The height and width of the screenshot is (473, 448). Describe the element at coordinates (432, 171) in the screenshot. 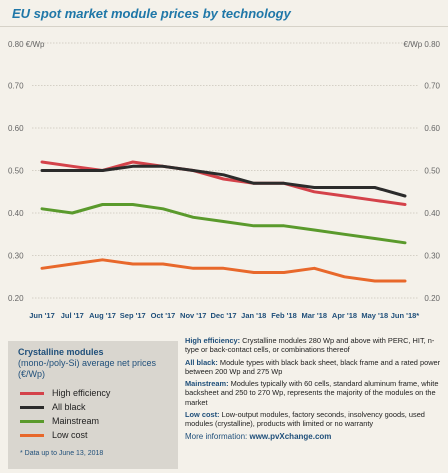

I see `y-tick-right: 0.50` at that location.